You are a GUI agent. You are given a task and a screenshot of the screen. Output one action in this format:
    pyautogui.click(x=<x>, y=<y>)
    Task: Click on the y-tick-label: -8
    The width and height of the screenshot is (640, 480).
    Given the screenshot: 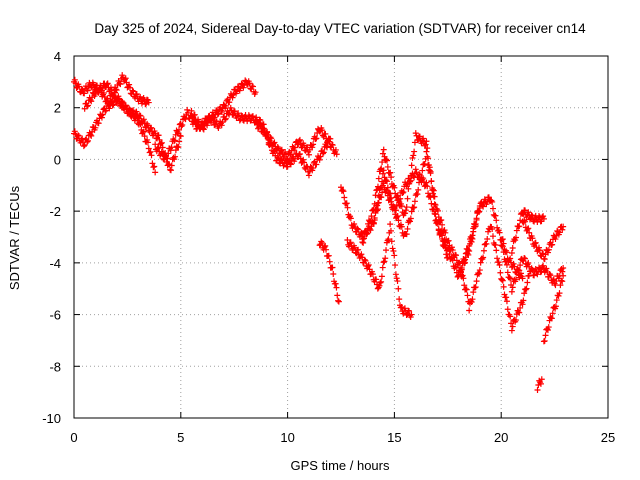 What is the action you would take?
    pyautogui.click(x=55, y=366)
    